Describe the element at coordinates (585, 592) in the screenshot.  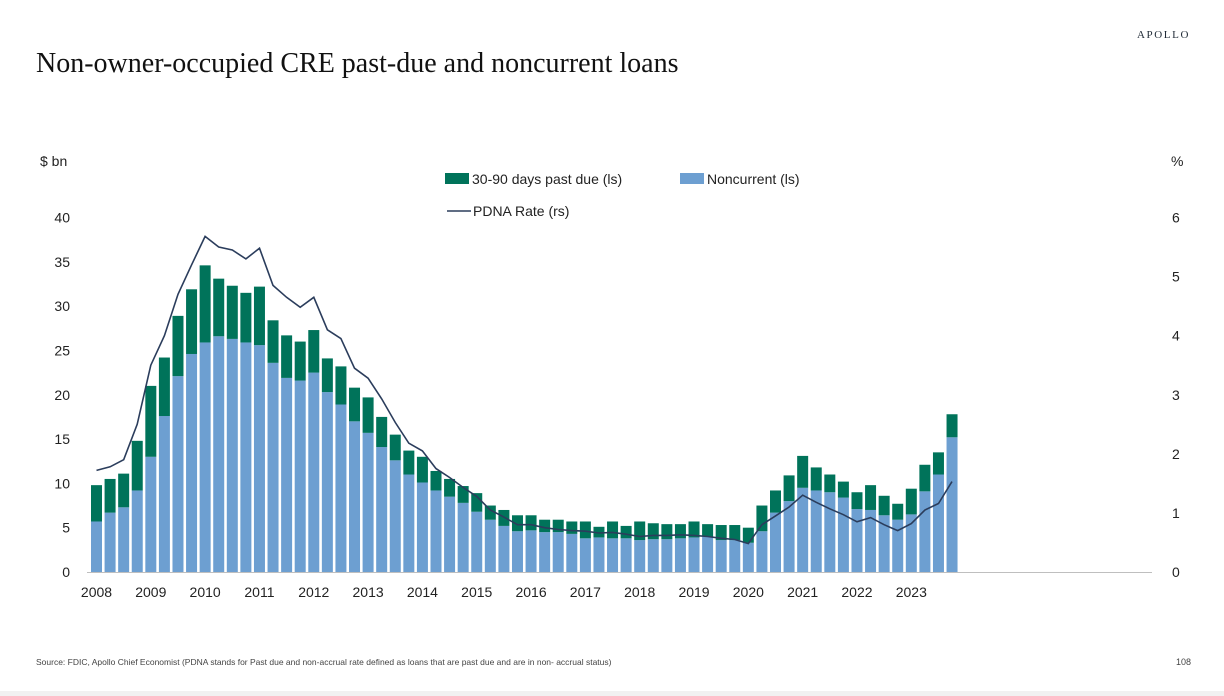
I see `x-tick-label: 2017` at that location.